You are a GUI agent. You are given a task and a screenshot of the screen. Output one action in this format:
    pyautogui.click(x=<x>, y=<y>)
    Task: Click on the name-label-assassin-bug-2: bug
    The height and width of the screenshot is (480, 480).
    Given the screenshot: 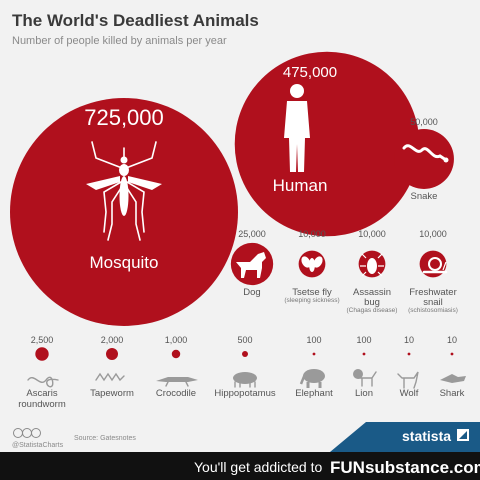 What is the action you would take?
    pyautogui.click(x=372, y=302)
    